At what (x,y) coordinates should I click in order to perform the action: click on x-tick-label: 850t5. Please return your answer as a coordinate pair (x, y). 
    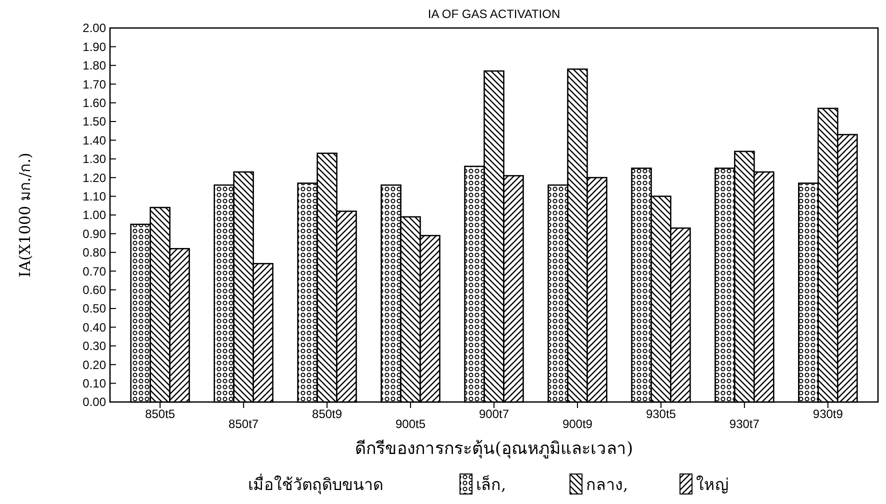
    Looking at the image, I should click on (160, 414).